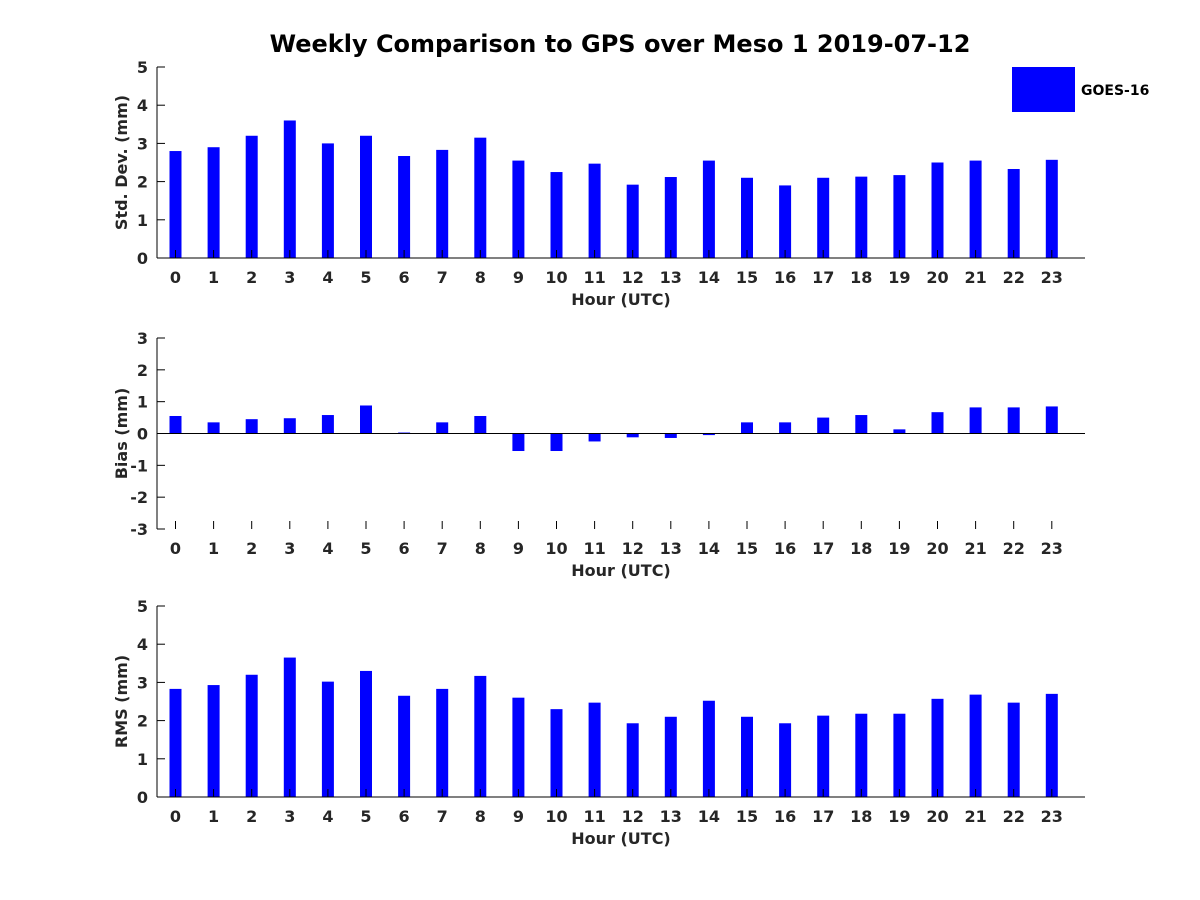  What do you see at coordinates (142, 370) in the screenshot?
I see `y-tick-label-bias-2: 2` at bounding box center [142, 370].